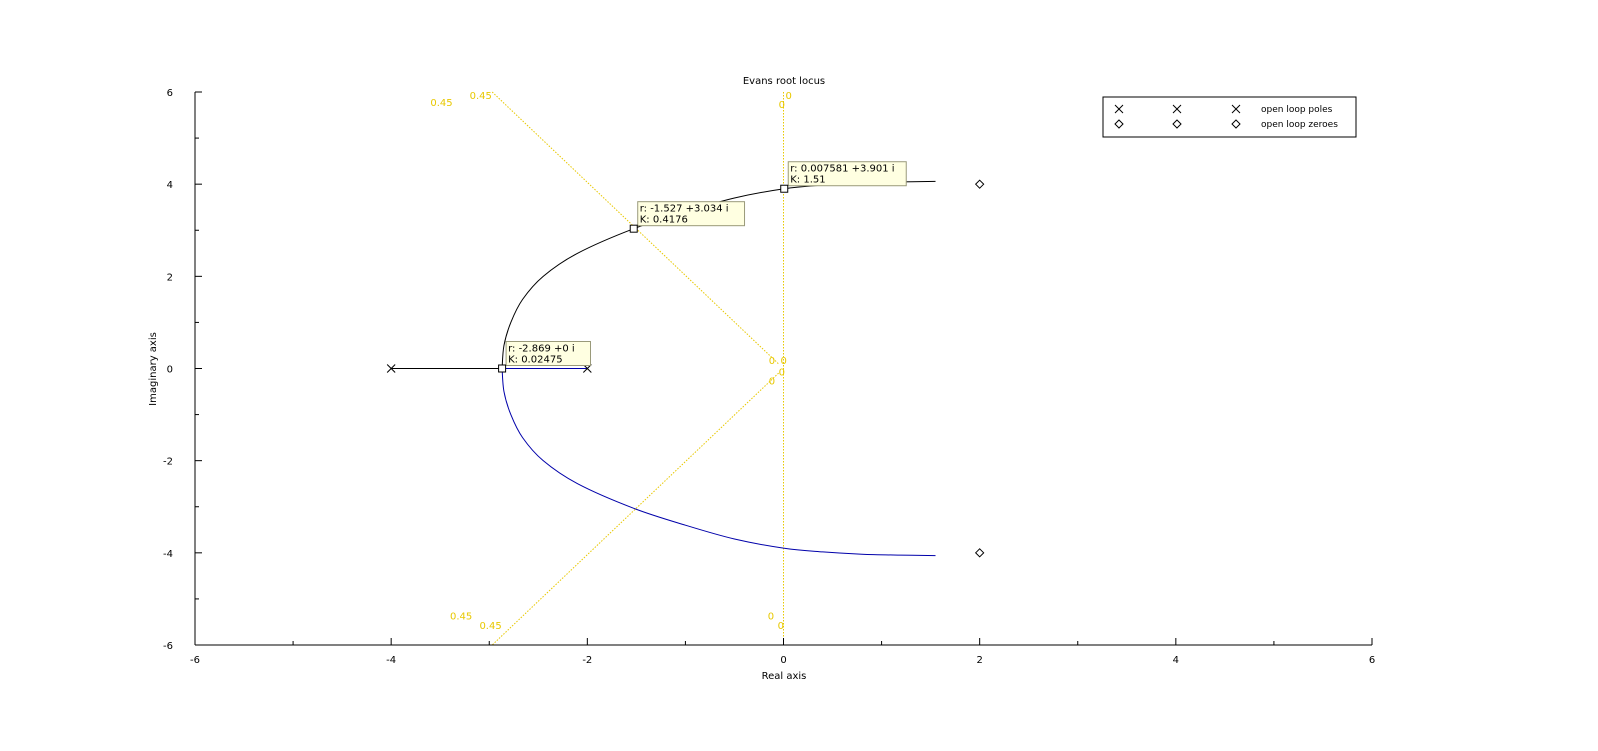  What do you see at coordinates (535, 360) in the screenshot?
I see `datatip-line: K: 0.02475` at bounding box center [535, 360].